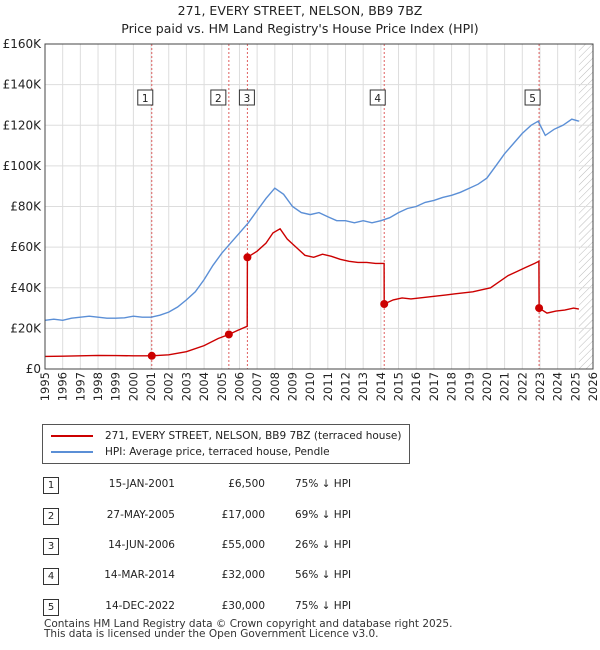 The height and width of the screenshot is (650, 600). Describe the element at coordinates (51, 485) in the screenshot. I see `sale-number-badge: 1` at that location.